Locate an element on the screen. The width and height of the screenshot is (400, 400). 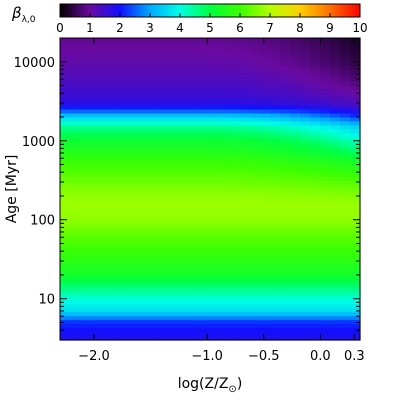
x-axis-tick-label: 0.0 is located at coordinates (320, 356).